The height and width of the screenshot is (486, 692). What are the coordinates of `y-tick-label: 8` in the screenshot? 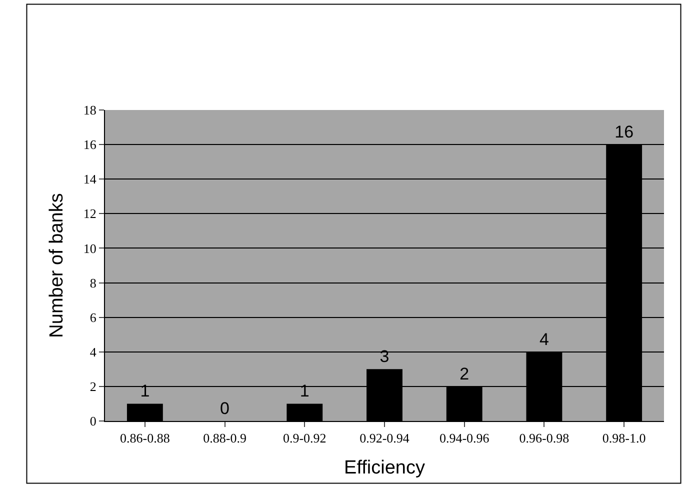 It's located at (93, 282).